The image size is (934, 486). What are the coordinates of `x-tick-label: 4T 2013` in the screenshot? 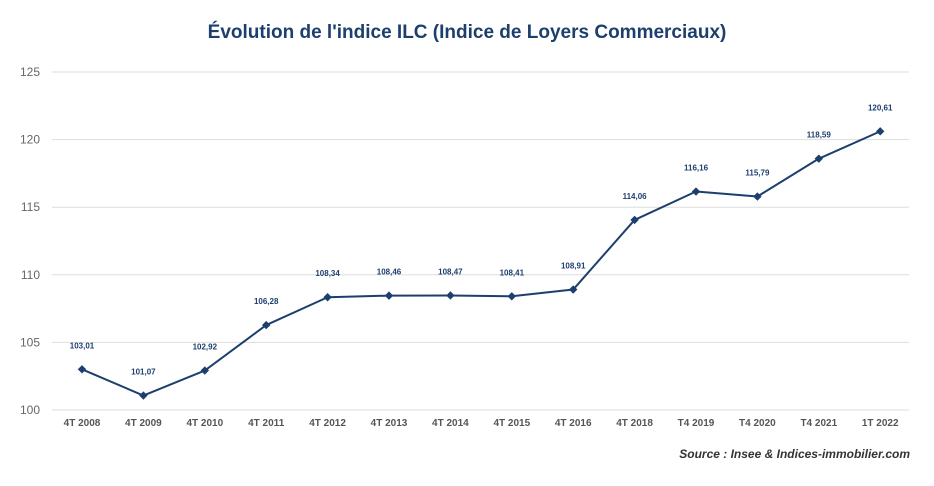 It's located at (389, 423).